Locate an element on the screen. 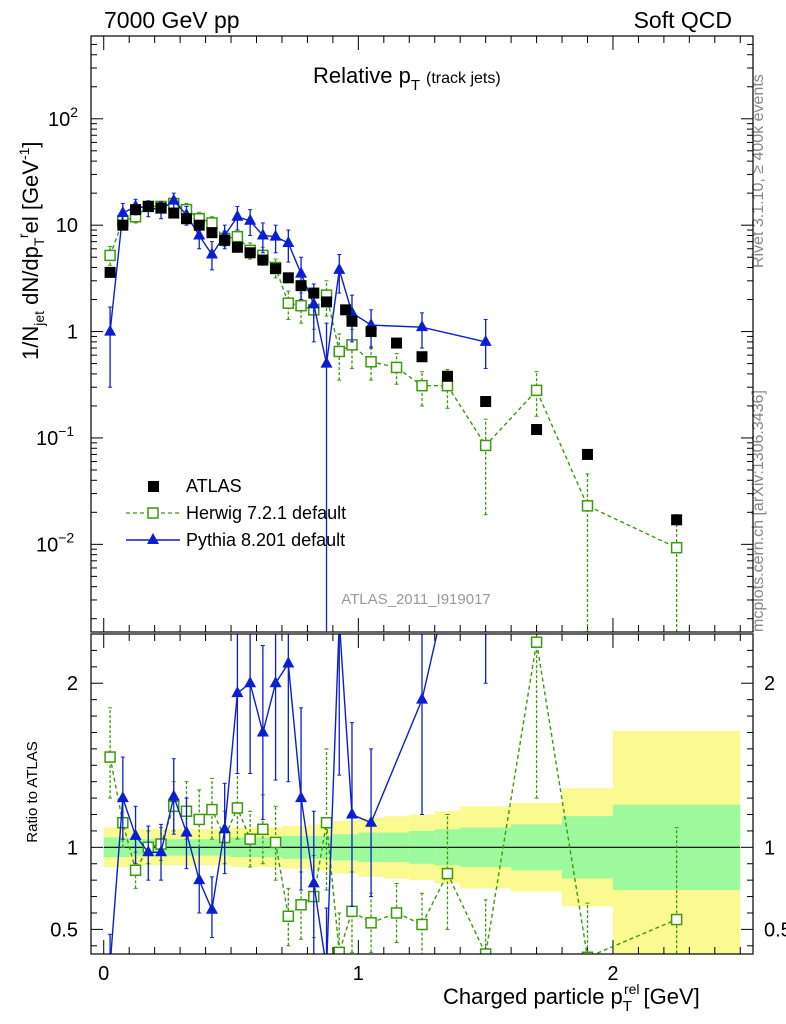 This screenshot has height=1024, width=786. mcplots-note: mcplots.cern.ch [arXiv:1306.3436] is located at coordinates (758, 511).